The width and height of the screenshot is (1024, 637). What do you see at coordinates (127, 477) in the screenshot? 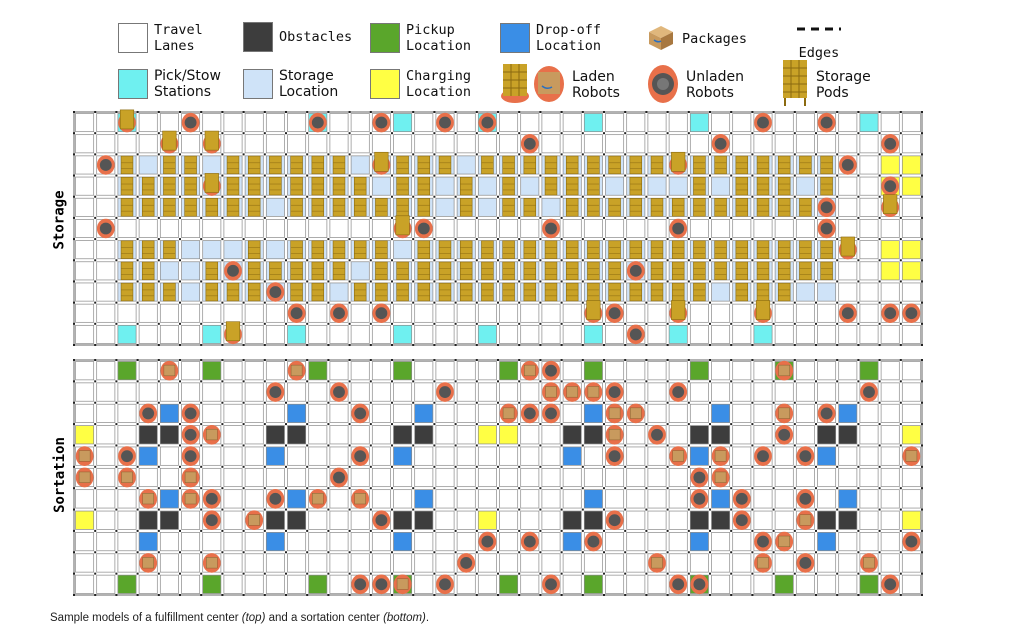
I see `package` at bounding box center [127, 477].